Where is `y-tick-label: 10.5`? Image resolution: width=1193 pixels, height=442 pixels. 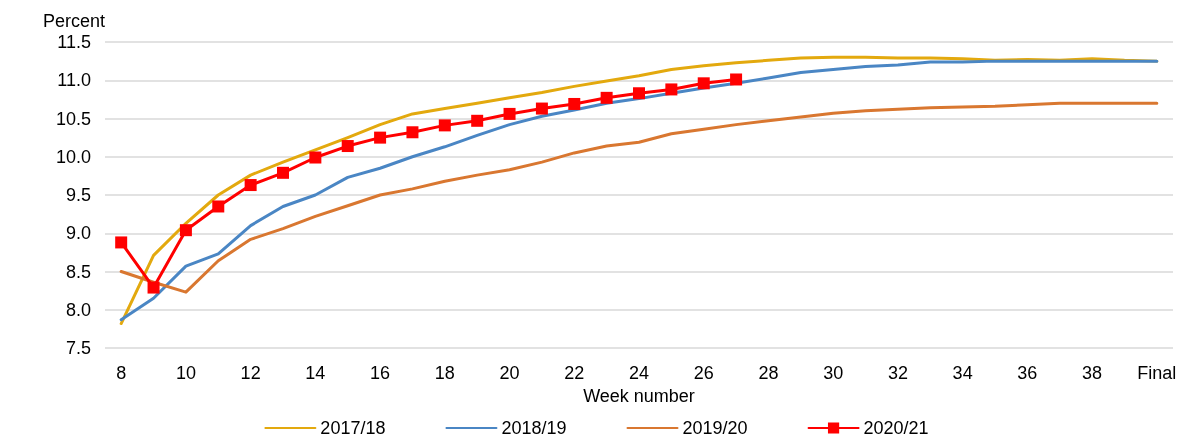 y-tick-label: 10.5 is located at coordinates (73, 118).